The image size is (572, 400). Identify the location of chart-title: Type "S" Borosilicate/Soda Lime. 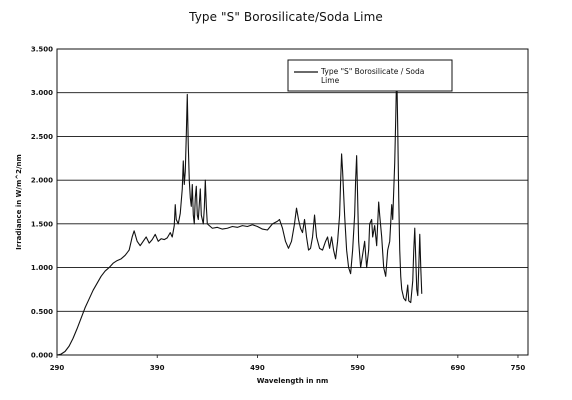
(286, 17).